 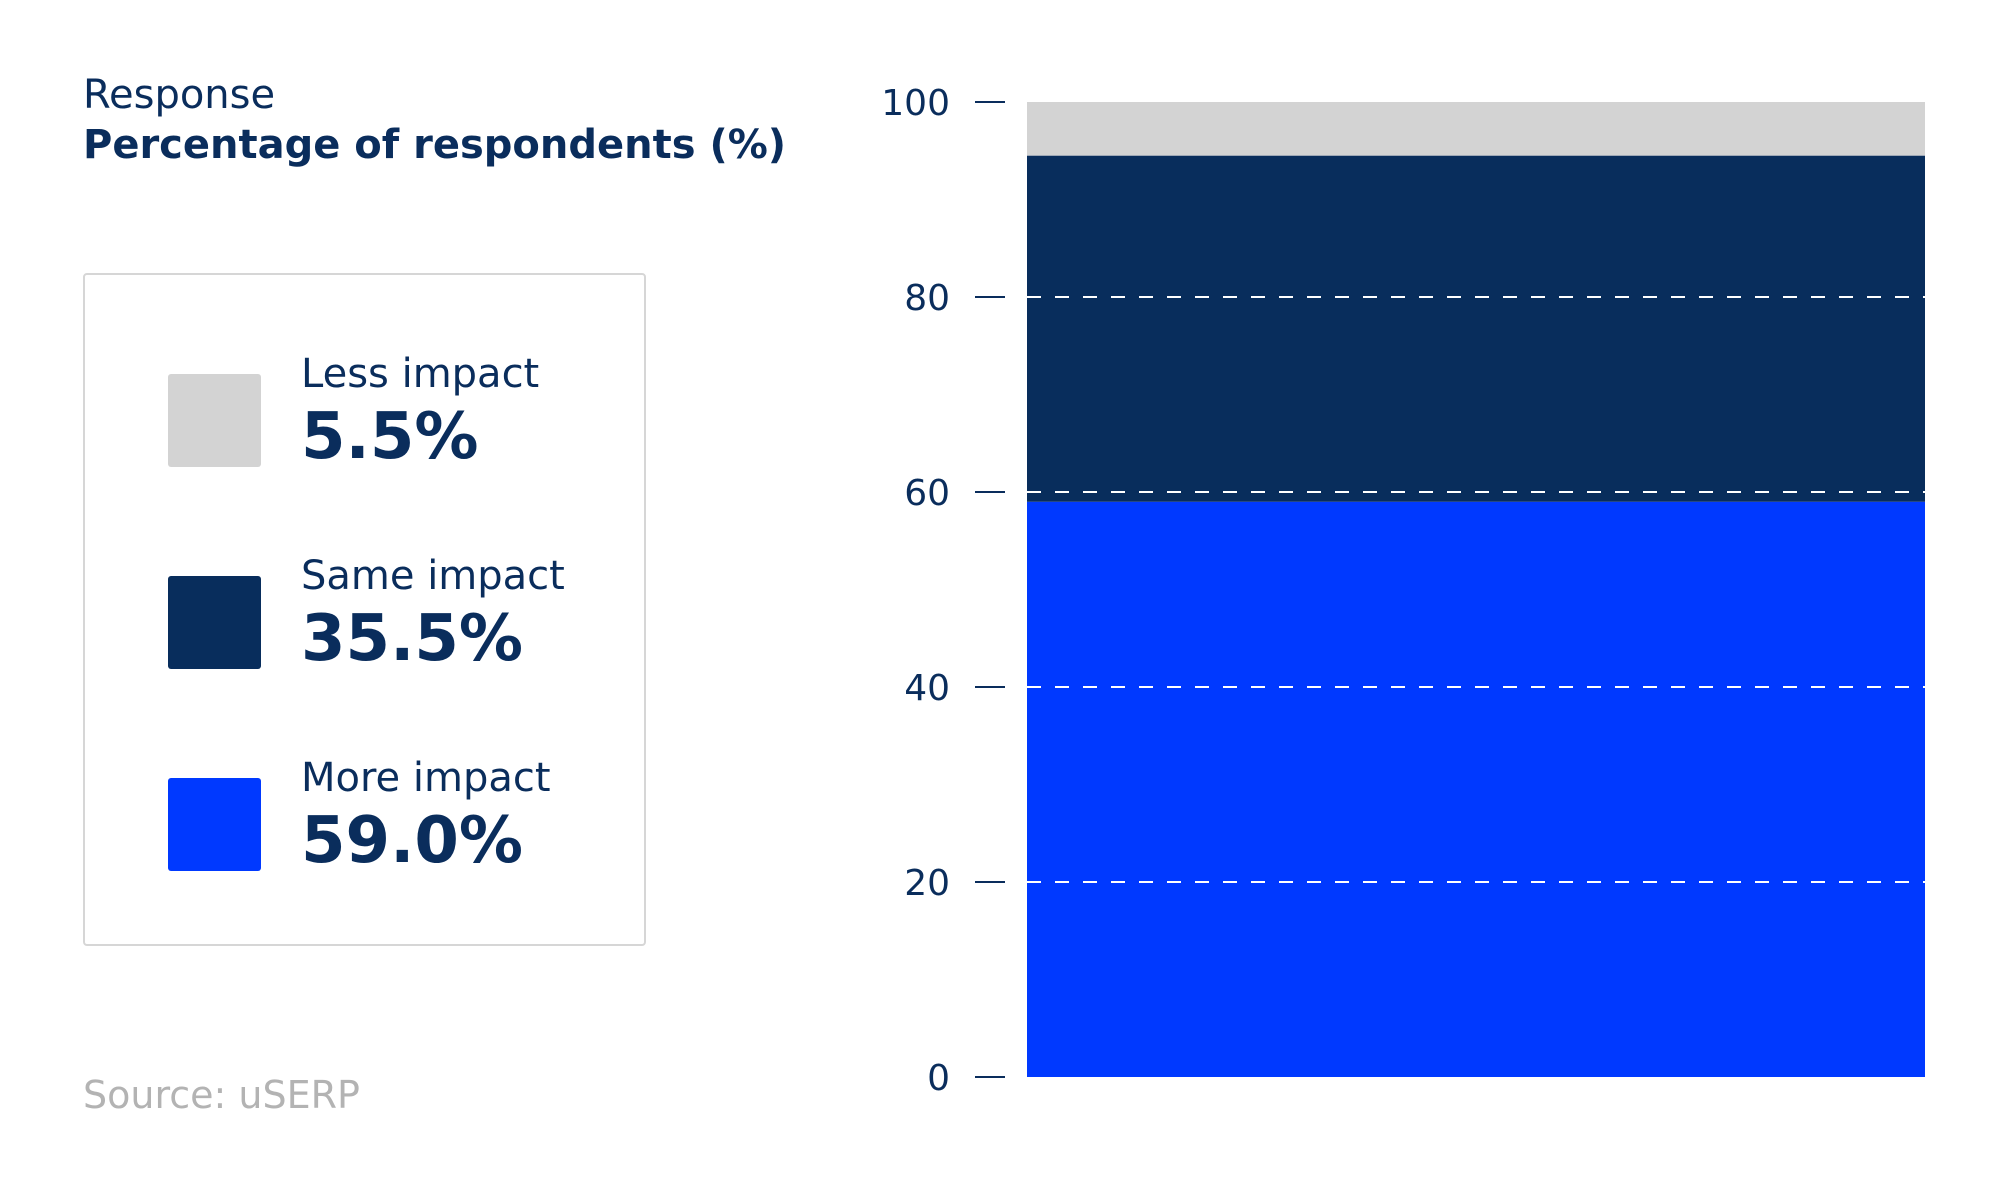 What do you see at coordinates (927, 298) in the screenshot?
I see `y-tick-label: 80` at bounding box center [927, 298].